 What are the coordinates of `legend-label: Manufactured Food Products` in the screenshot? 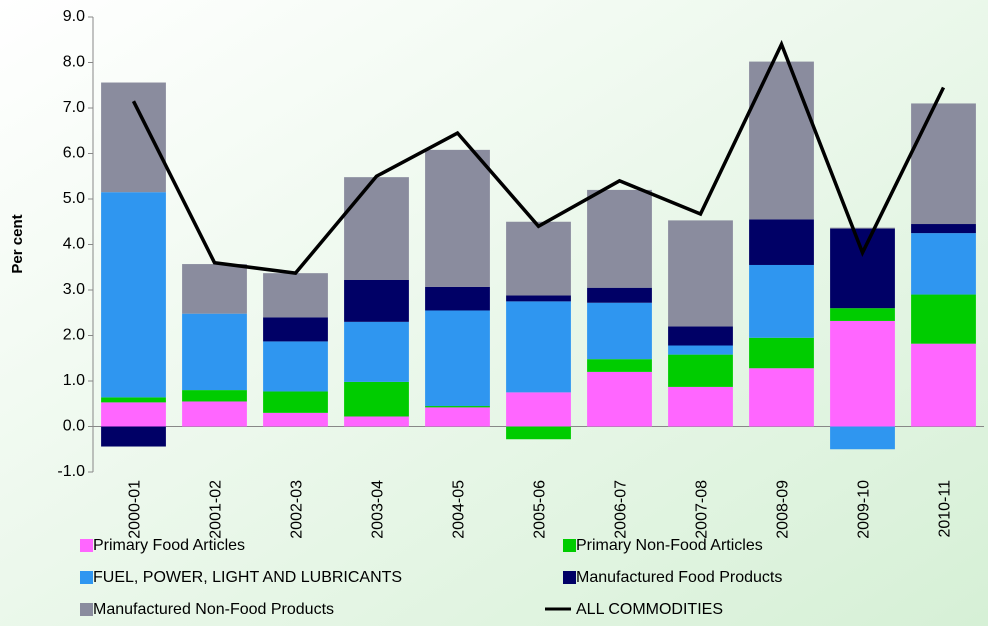 It's located at (679, 577).